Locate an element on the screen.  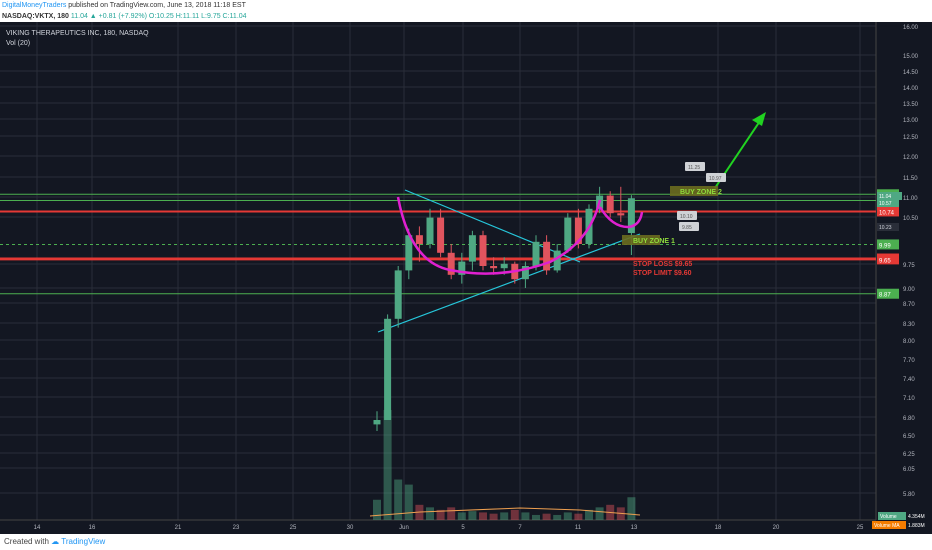
y-tick-label: 12.50 is located at coordinates (911, 138).